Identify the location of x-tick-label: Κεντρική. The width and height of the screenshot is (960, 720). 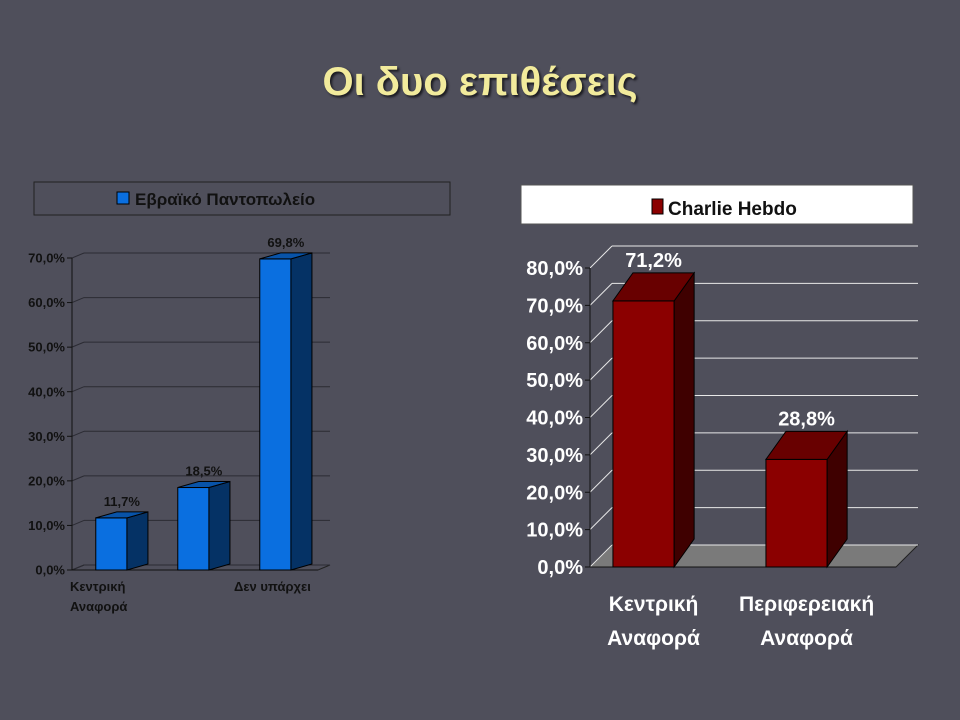
(97, 586).